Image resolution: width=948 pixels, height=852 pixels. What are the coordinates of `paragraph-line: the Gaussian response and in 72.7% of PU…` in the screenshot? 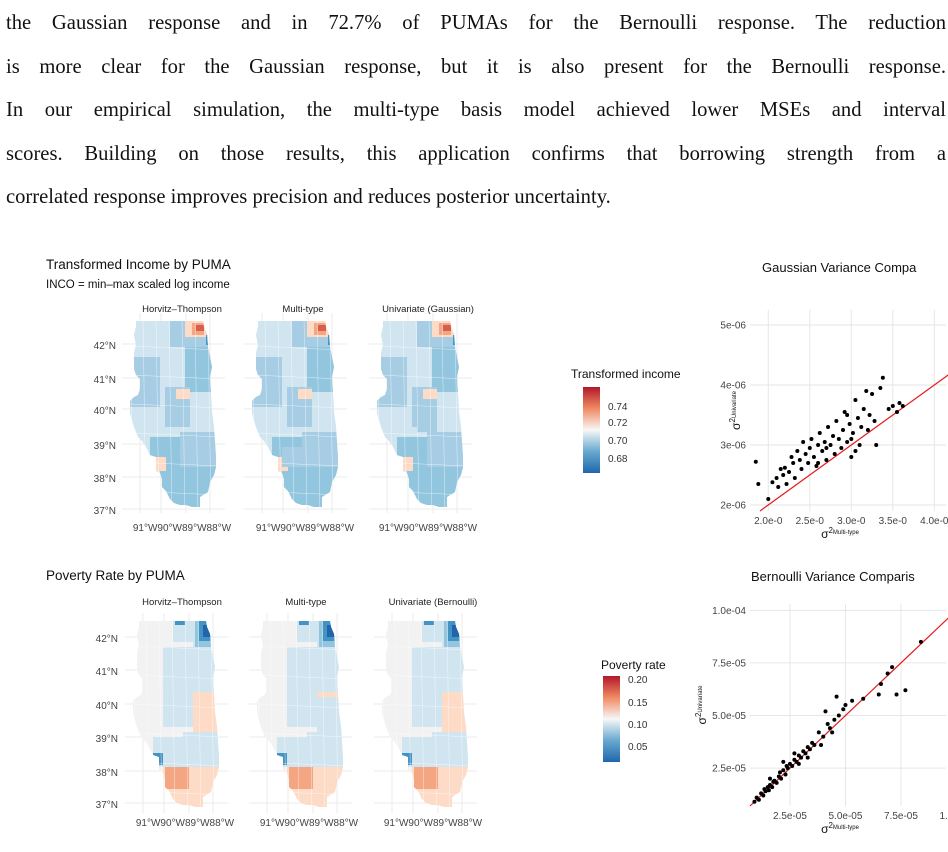 It's located at (476, 23).